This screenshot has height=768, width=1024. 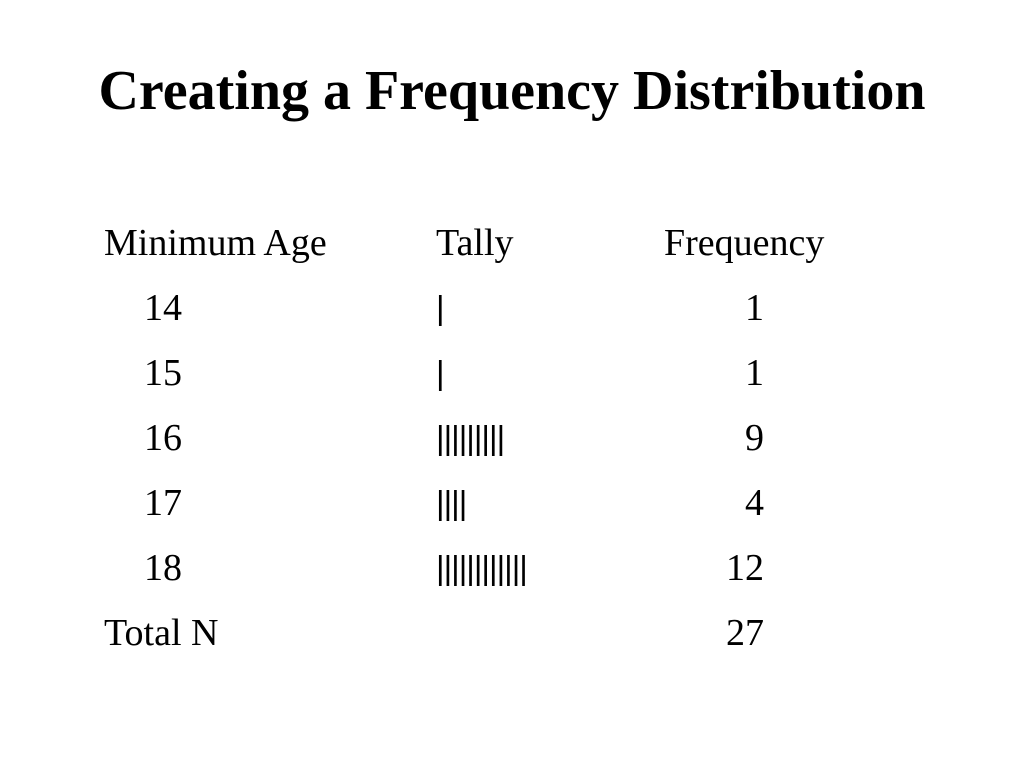 I want to click on frequency-cell: 4, so click(x=754, y=503).